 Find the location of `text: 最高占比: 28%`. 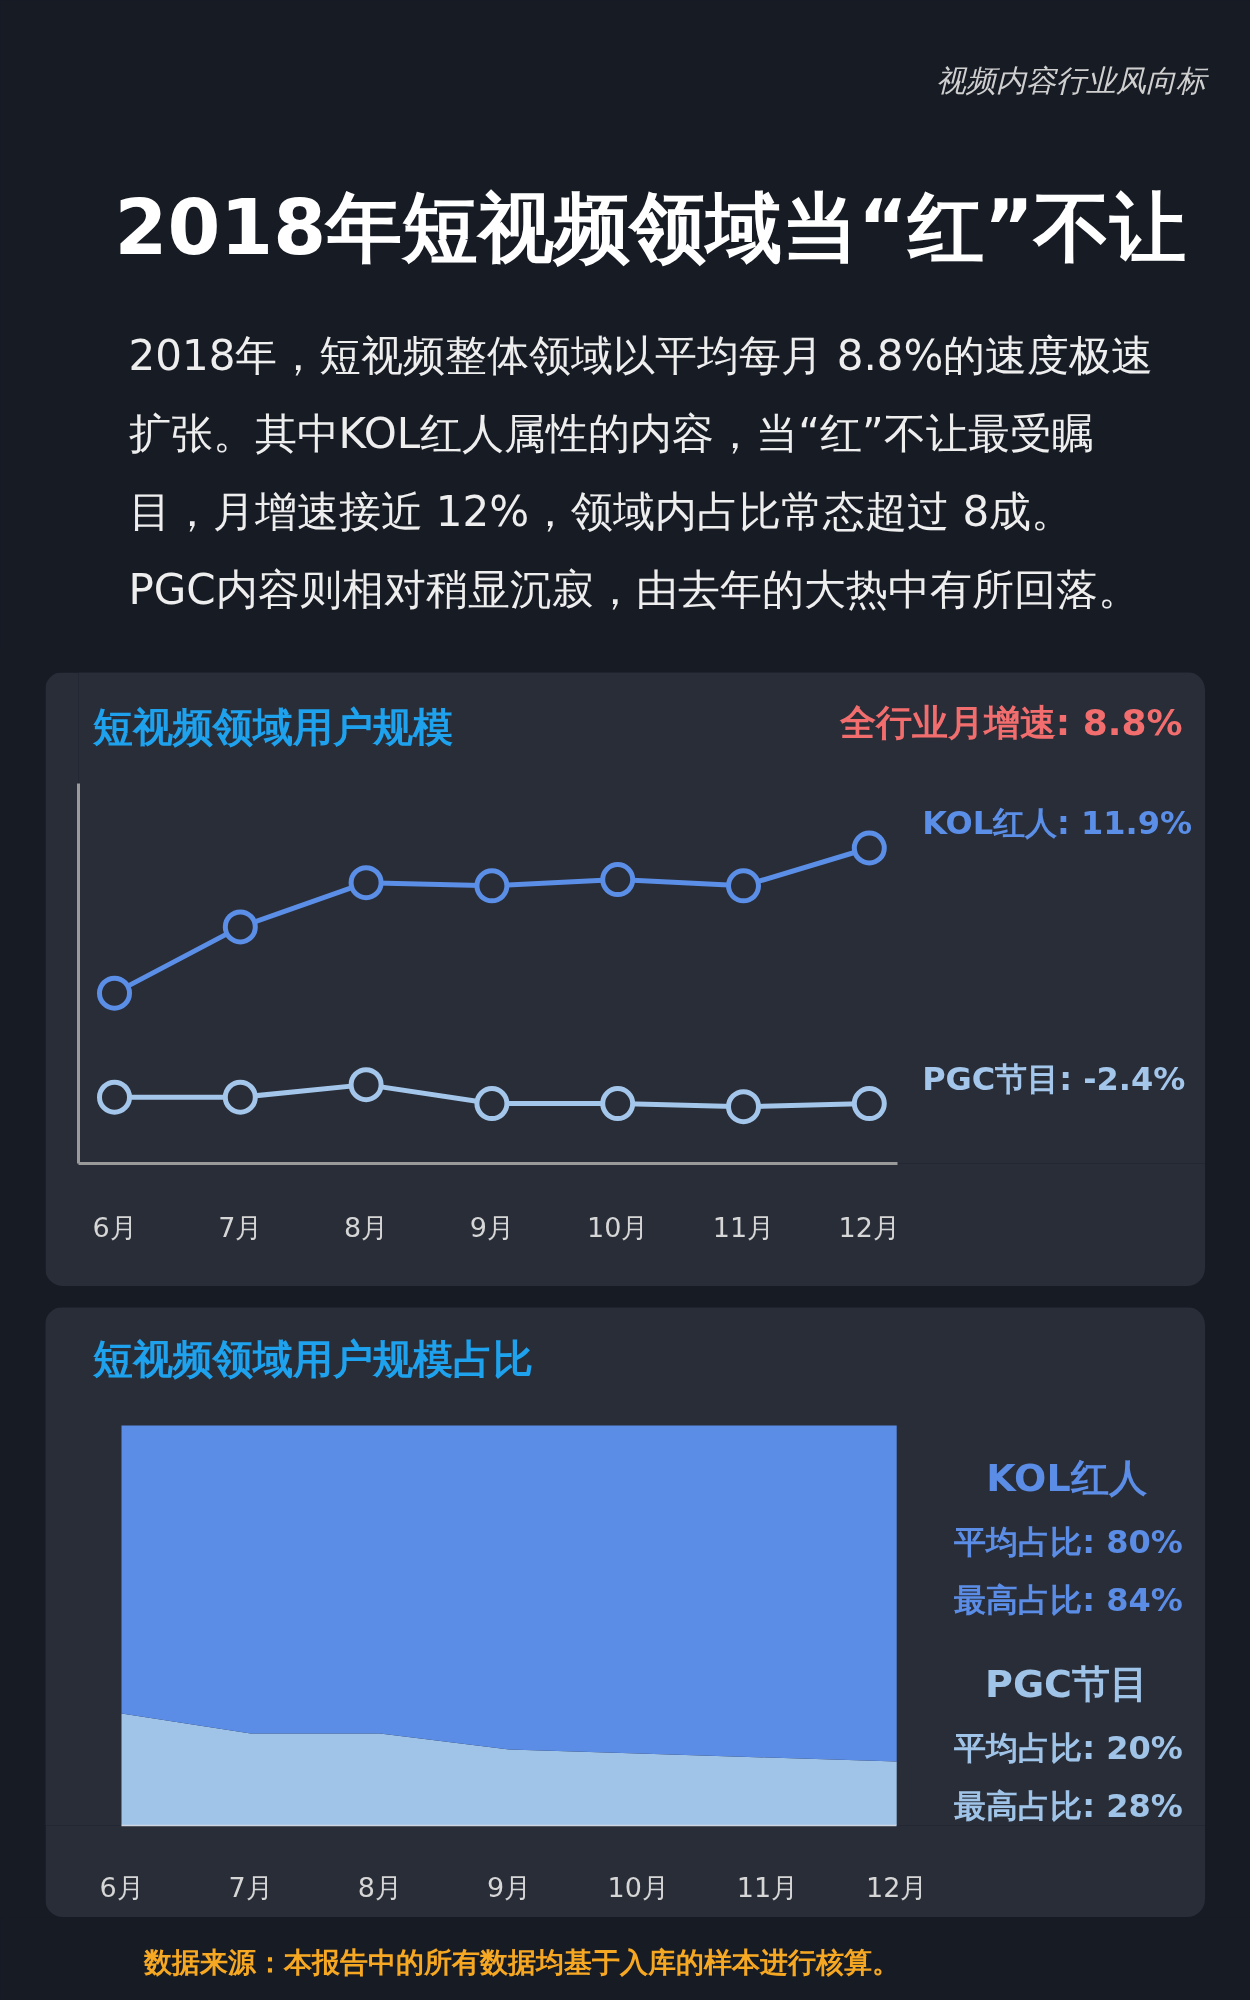

text: 最高占比: 28% is located at coordinates (1068, 1805).